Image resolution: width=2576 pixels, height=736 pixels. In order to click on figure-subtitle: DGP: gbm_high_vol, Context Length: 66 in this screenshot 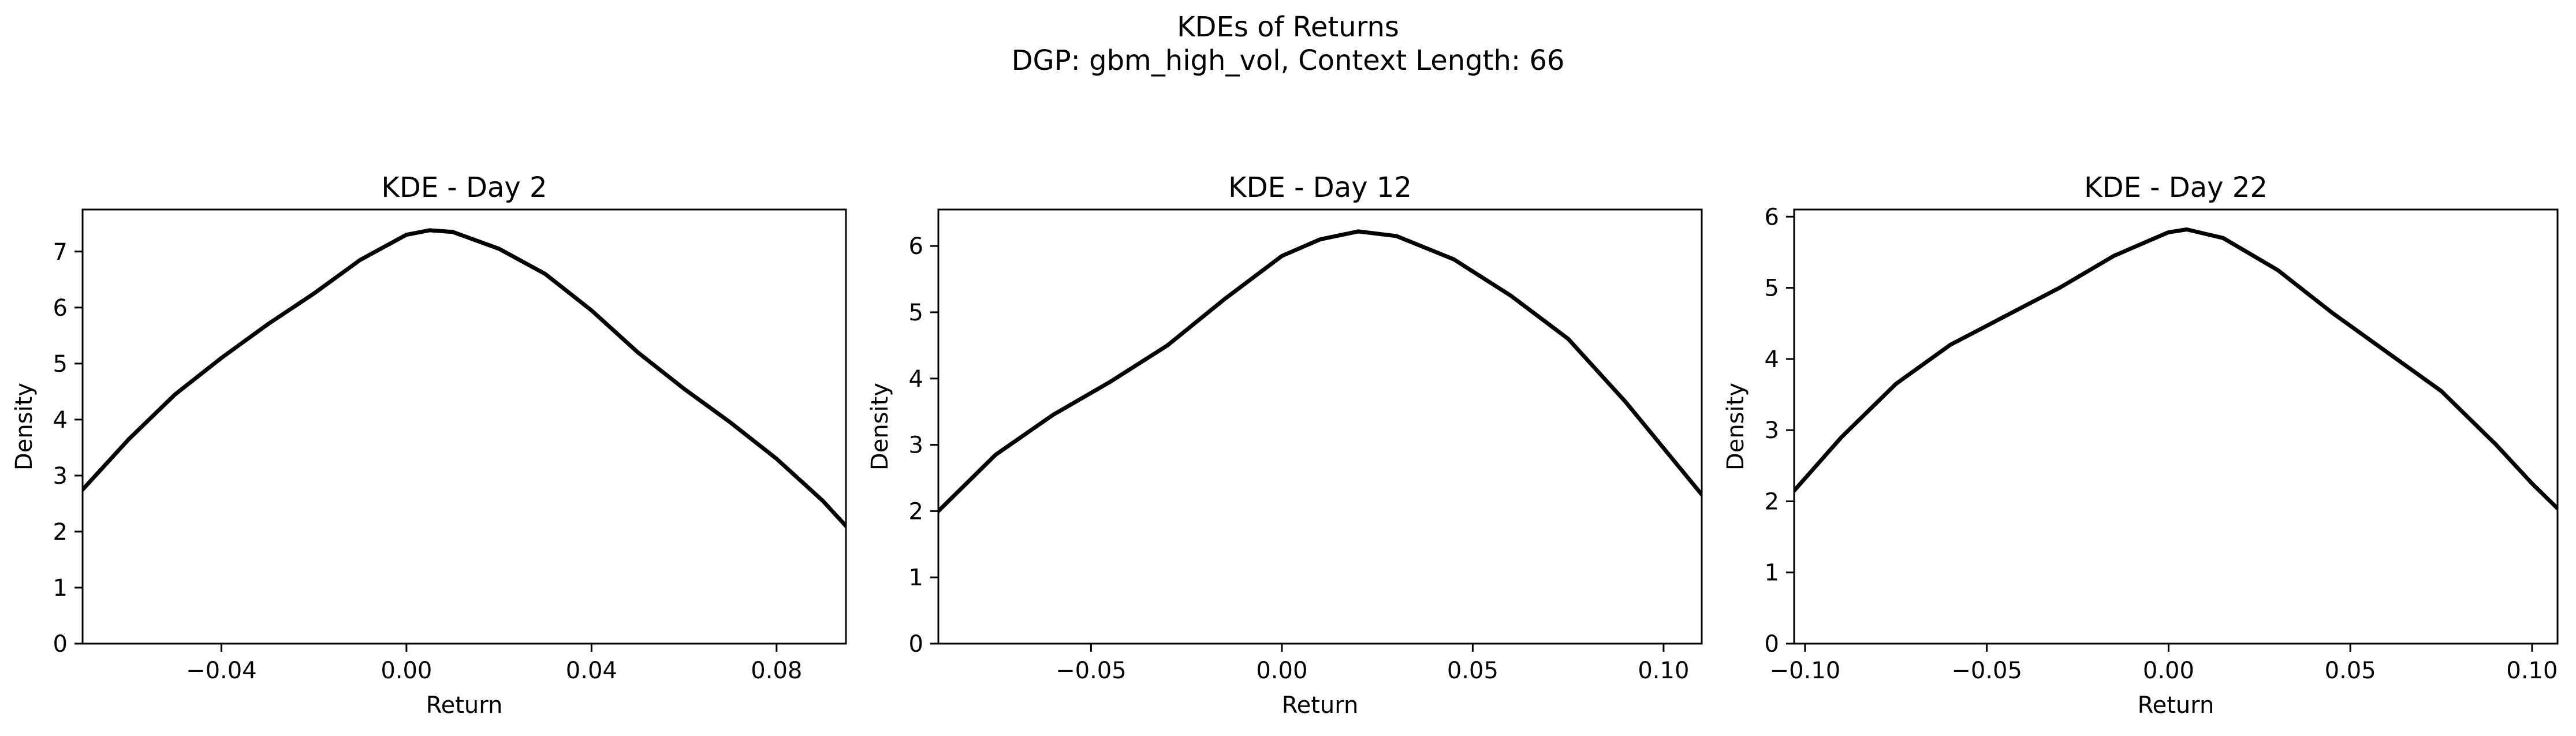, I will do `click(1288, 60)`.